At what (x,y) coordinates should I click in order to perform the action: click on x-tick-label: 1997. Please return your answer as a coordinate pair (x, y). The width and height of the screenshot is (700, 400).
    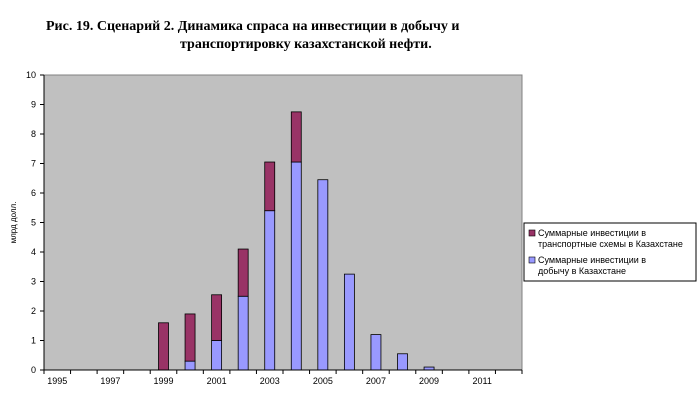
    Looking at the image, I should click on (110, 381).